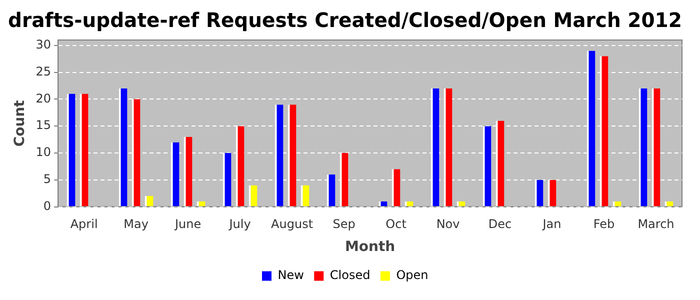  What do you see at coordinates (500, 224) in the screenshot?
I see `x-tick-label: Dec` at bounding box center [500, 224].